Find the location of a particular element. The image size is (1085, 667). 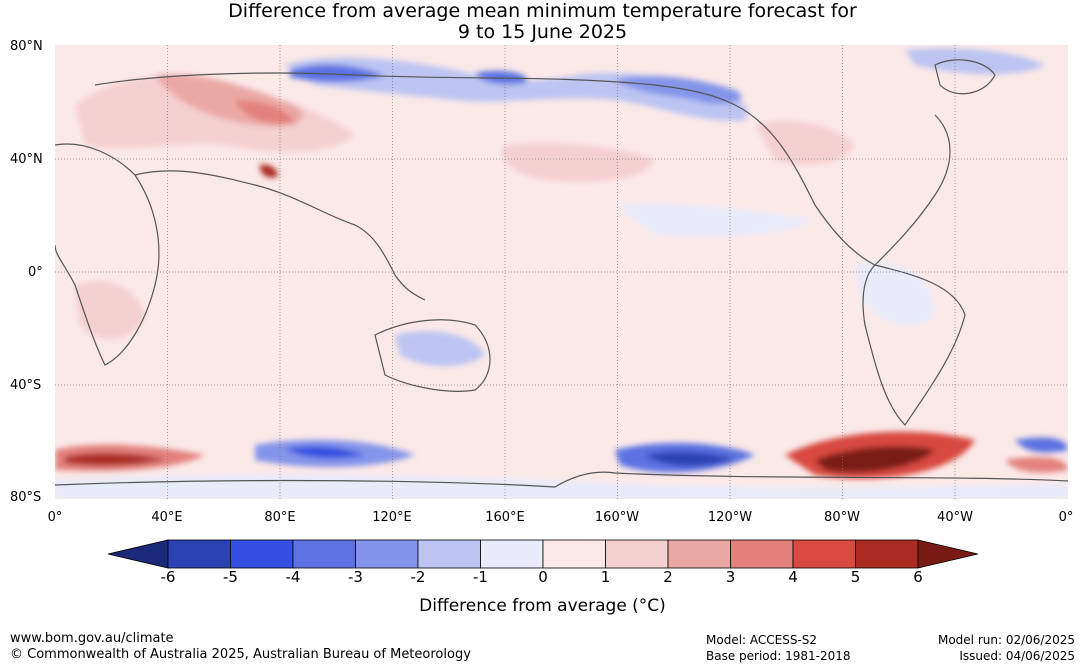

lon-label-160e: 160°E is located at coordinates (505, 517).